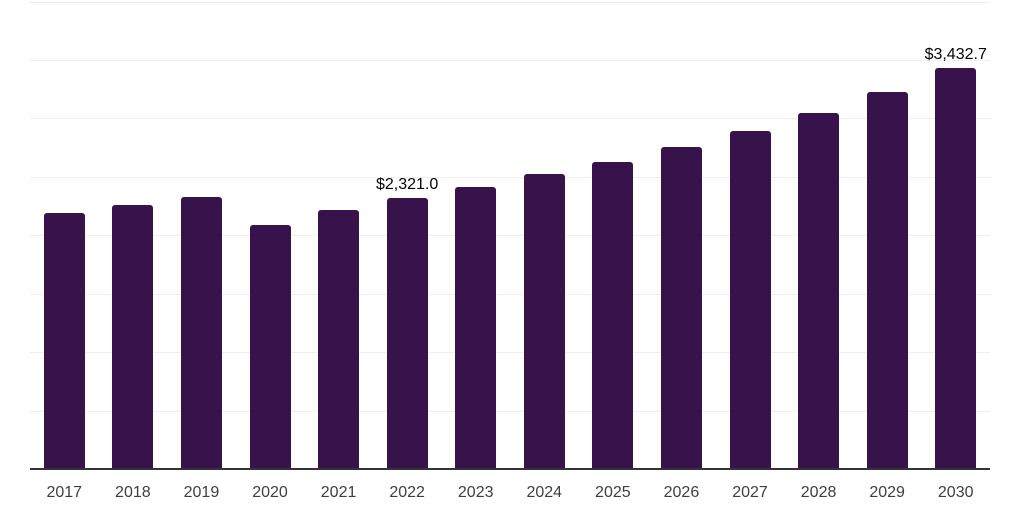  I want to click on gridline-2000, so click(510, 236).